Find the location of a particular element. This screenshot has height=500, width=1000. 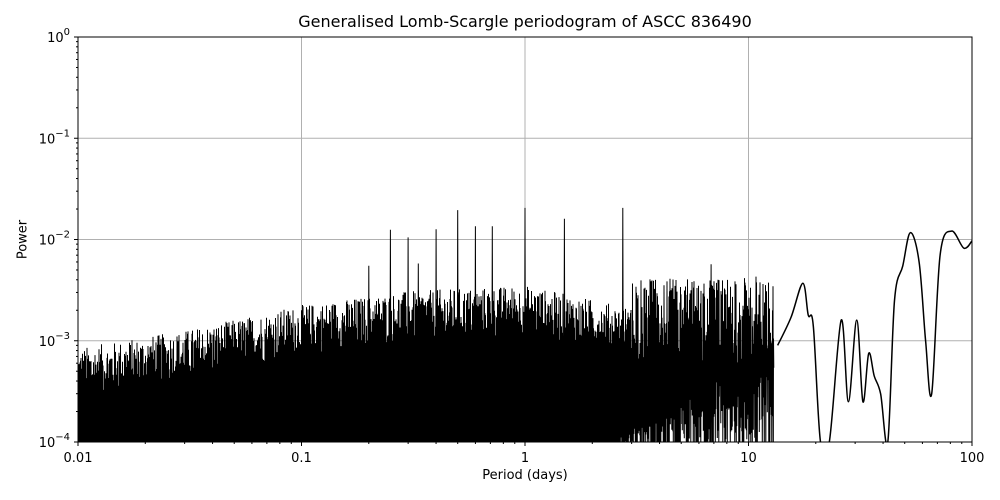

y-tick-labels: 10⁰ 10⁻¹ 10⁻² 10⁻³ 10⁻⁴ is located at coordinates (54, 239).